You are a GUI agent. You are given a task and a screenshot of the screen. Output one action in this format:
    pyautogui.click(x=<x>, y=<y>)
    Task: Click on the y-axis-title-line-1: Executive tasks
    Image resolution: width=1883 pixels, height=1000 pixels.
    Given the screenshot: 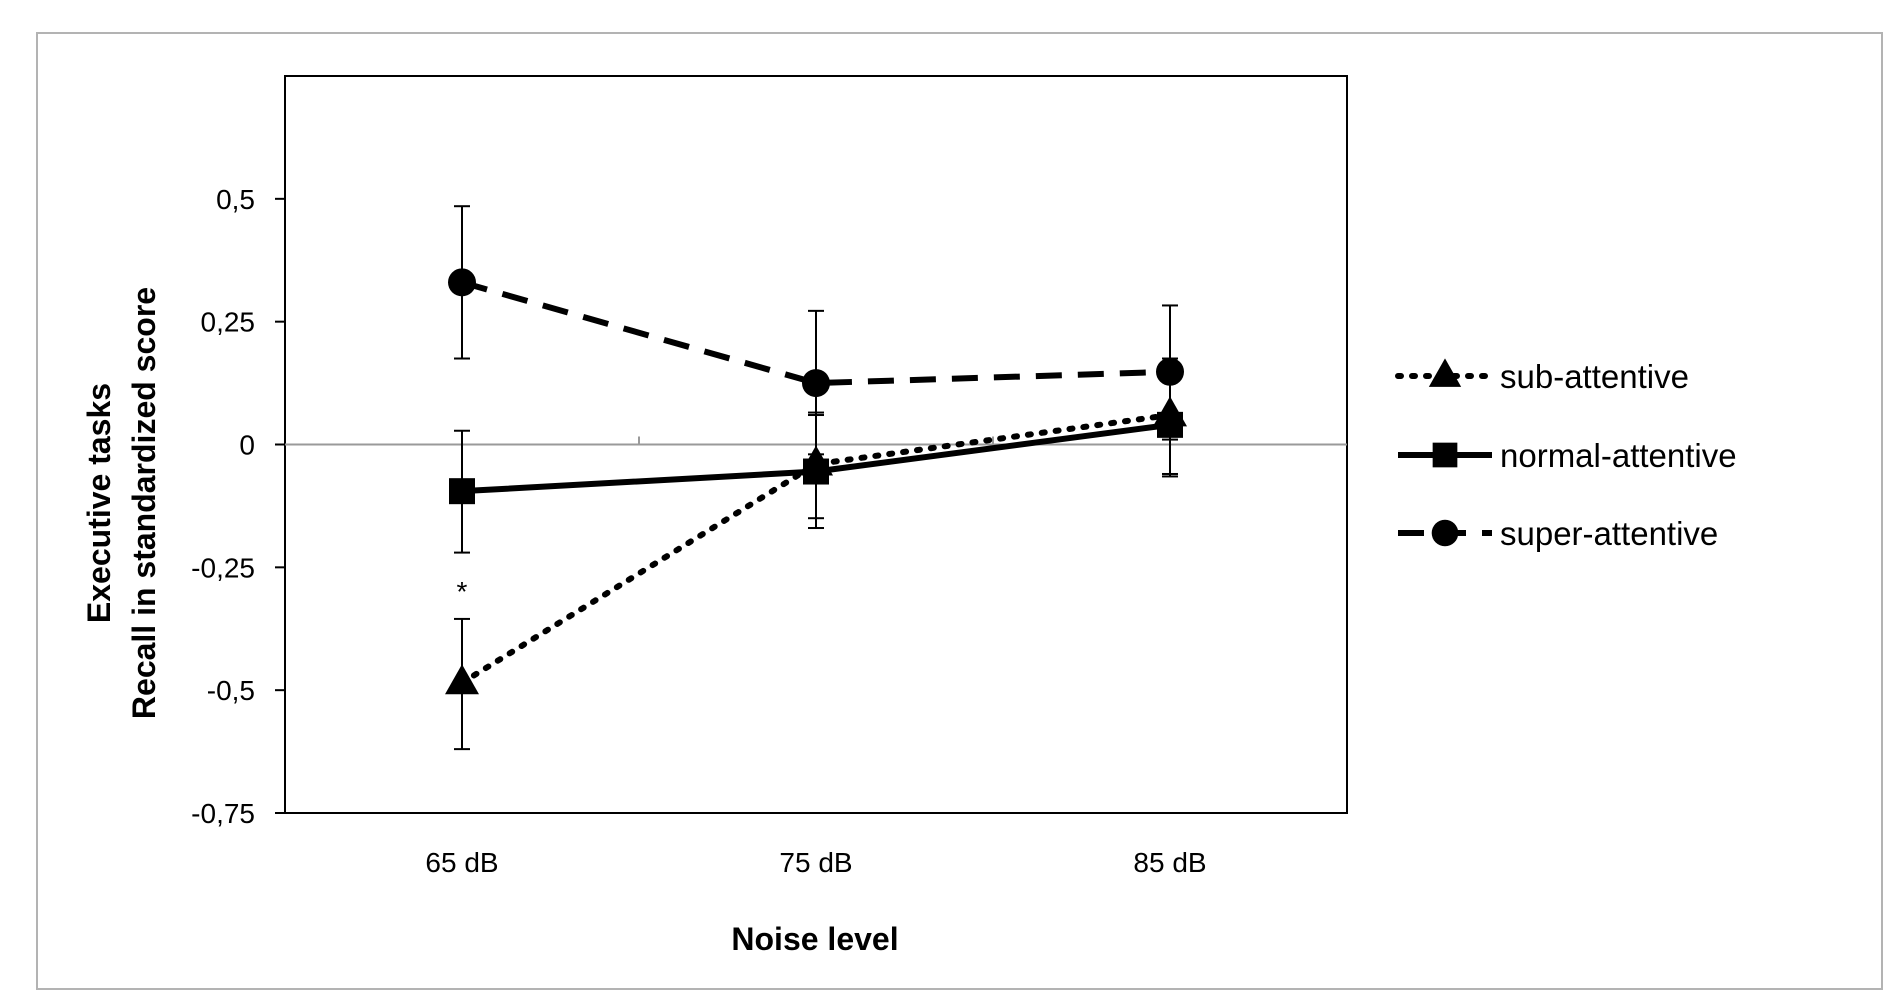 What is the action you would take?
    pyautogui.click(x=99, y=503)
    